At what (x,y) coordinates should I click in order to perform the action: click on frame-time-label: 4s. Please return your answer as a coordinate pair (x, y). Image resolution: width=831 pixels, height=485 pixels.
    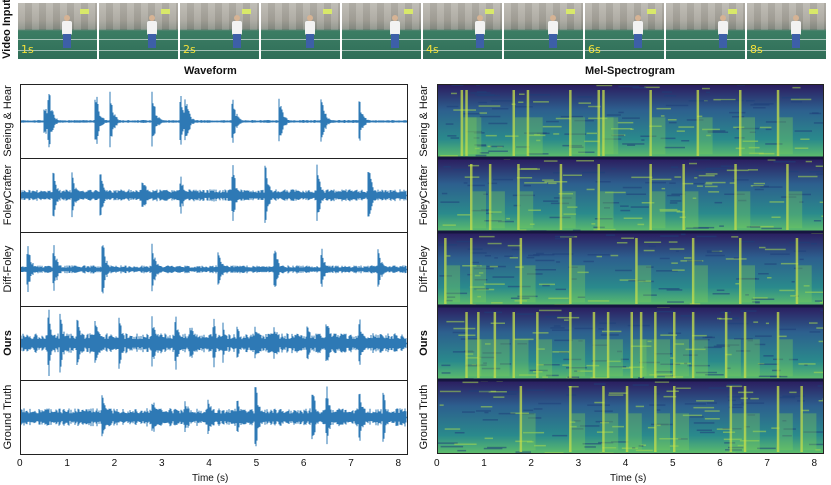
    Looking at the image, I should click on (432, 49).